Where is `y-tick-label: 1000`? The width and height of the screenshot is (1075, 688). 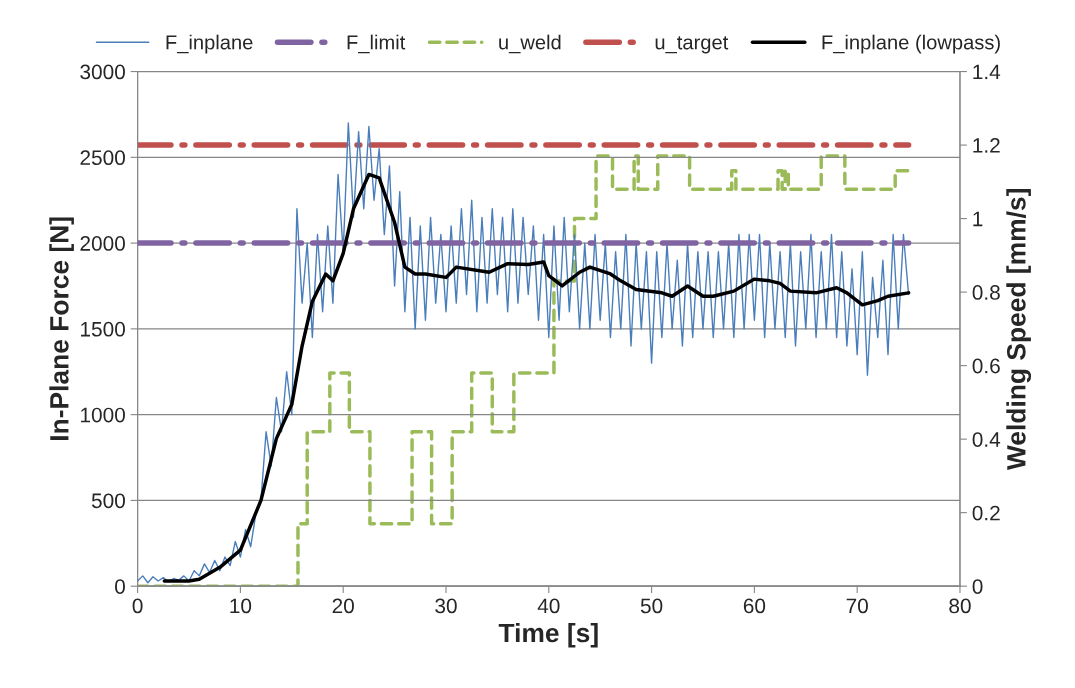
y-tick-label: 1000 is located at coordinates (103, 415).